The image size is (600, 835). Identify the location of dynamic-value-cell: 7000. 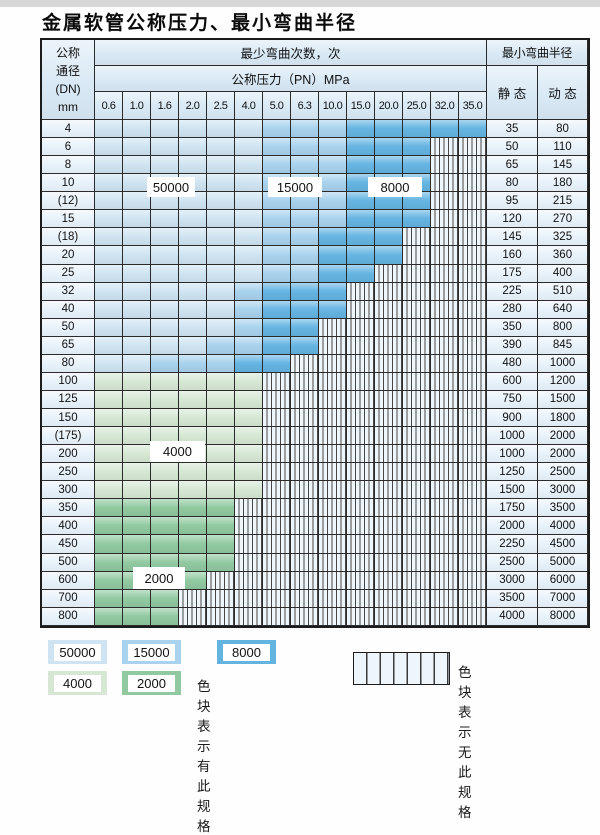
(563, 598).